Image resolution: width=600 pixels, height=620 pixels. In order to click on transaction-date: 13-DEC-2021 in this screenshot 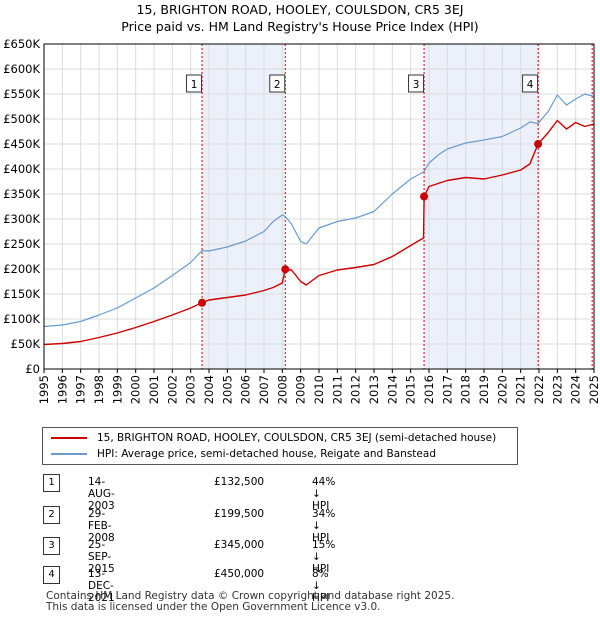, I will do `click(101, 586)`.